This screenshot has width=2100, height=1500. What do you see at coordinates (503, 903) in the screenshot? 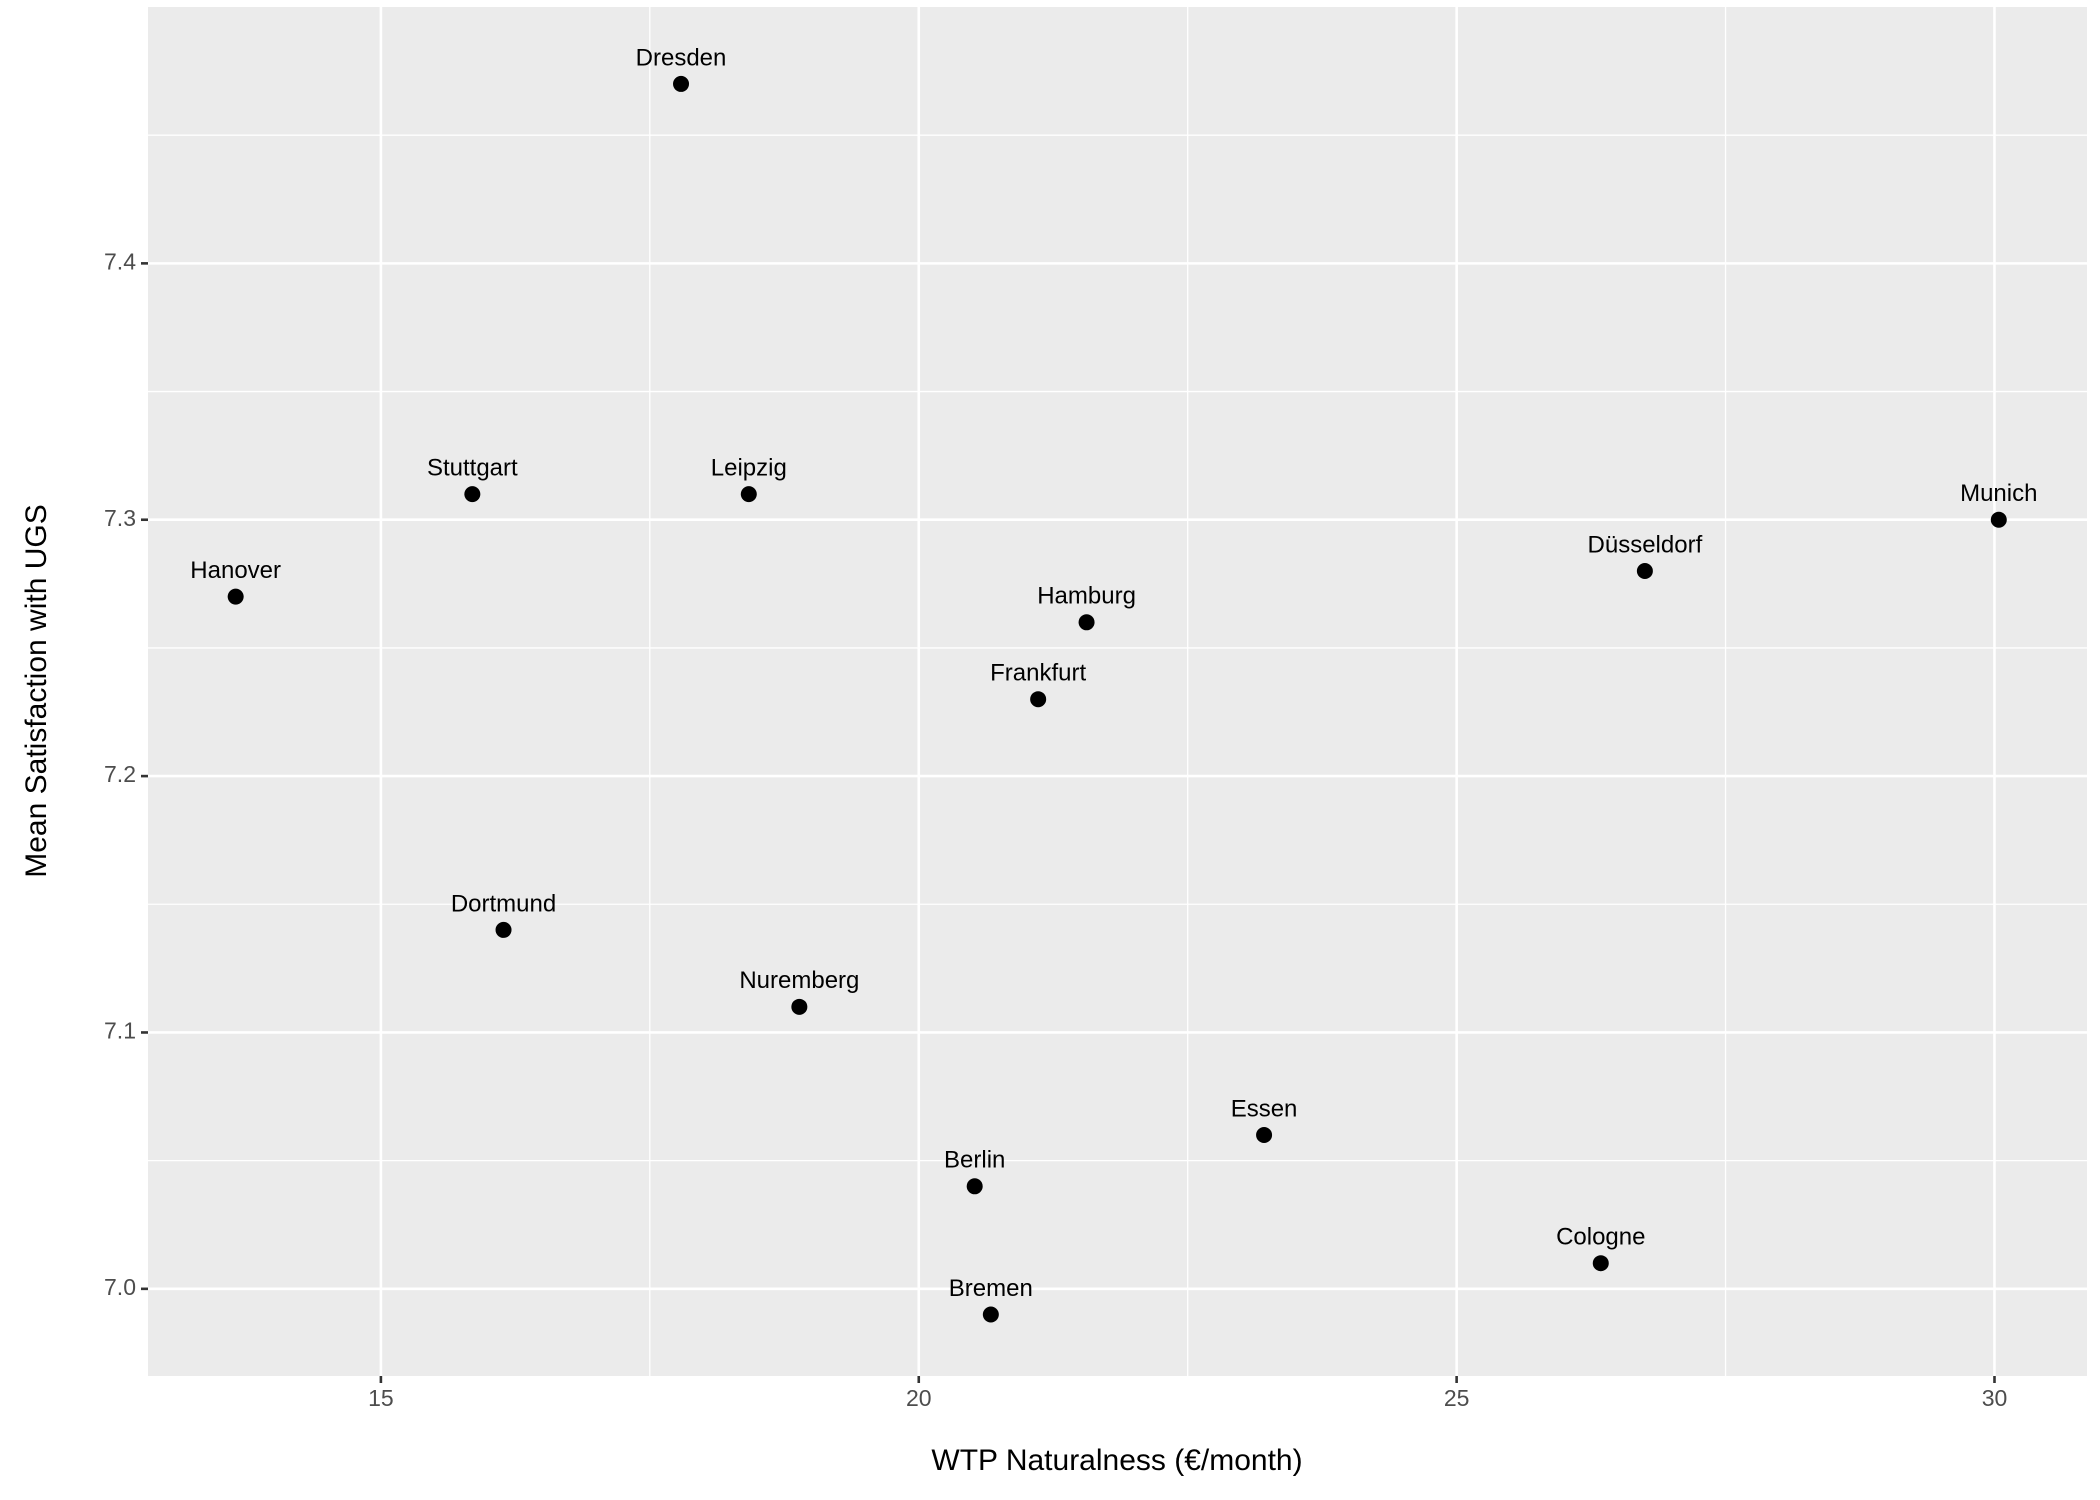
I see `point-label: Dortmund` at bounding box center [503, 903].